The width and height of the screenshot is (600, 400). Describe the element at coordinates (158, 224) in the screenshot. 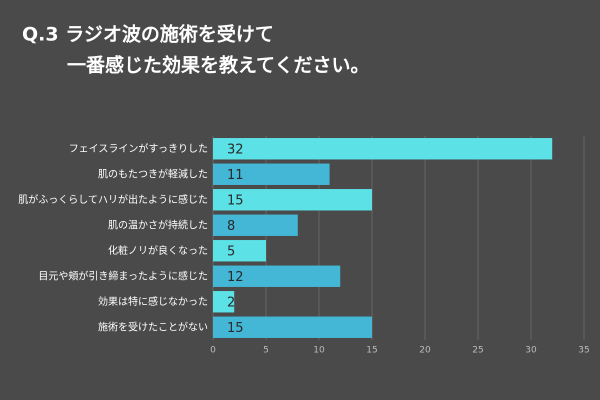

I see `y-tick-label: 肌の温かさが持続した` at that location.